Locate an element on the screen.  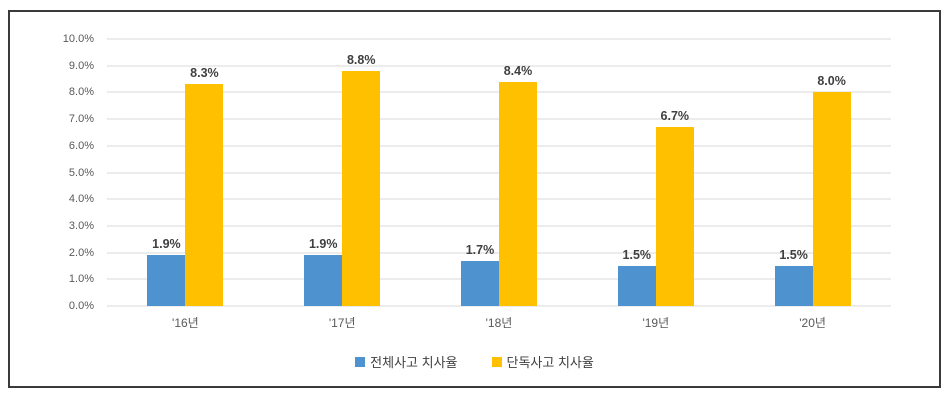
bar-group: 1.5% 8.0% is located at coordinates (812, 172).